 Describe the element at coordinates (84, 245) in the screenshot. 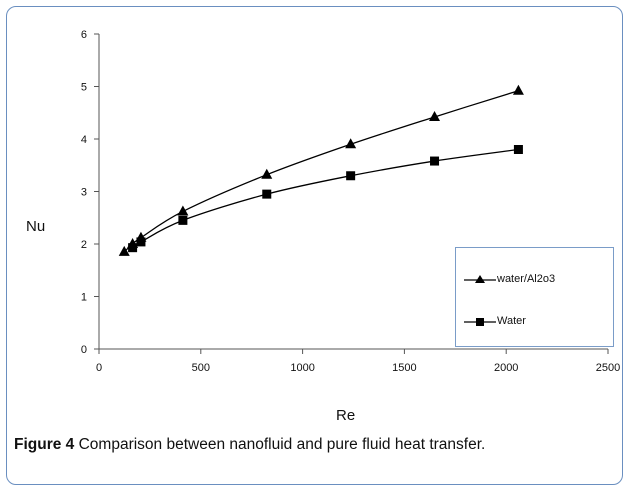

I see `y-tick-label: 2` at that location.